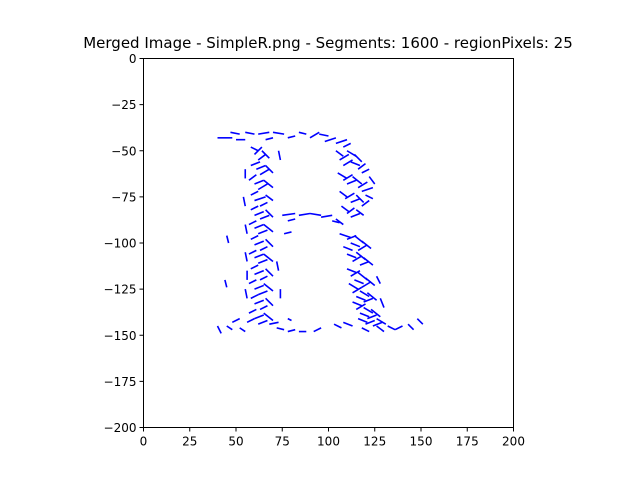 Image resolution: width=640 pixels, height=480 pixels. Describe the element at coordinates (120, 382) in the screenshot. I see `y-tick-label: −175` at that location.